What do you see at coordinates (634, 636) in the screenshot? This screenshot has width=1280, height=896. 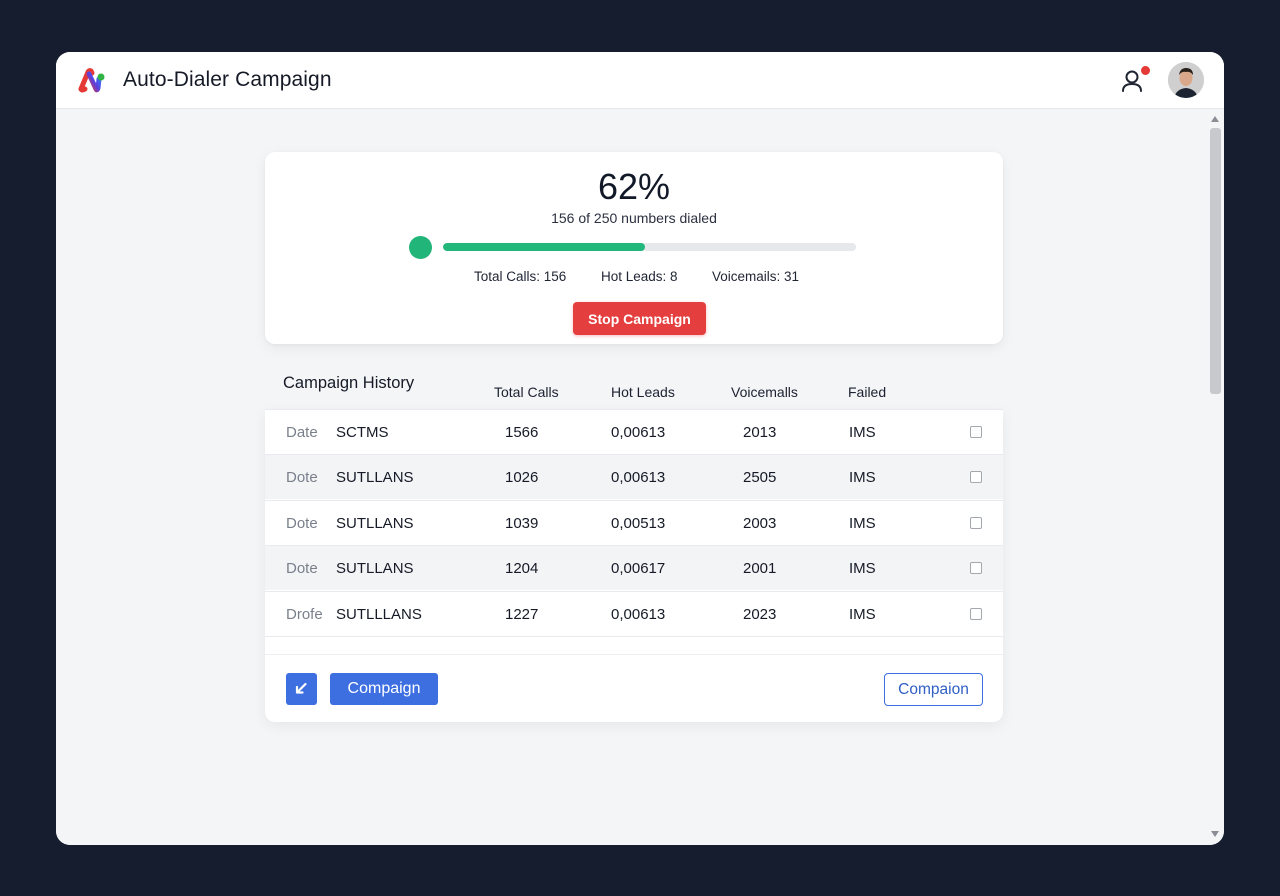 I see `table-divider` at bounding box center [634, 636].